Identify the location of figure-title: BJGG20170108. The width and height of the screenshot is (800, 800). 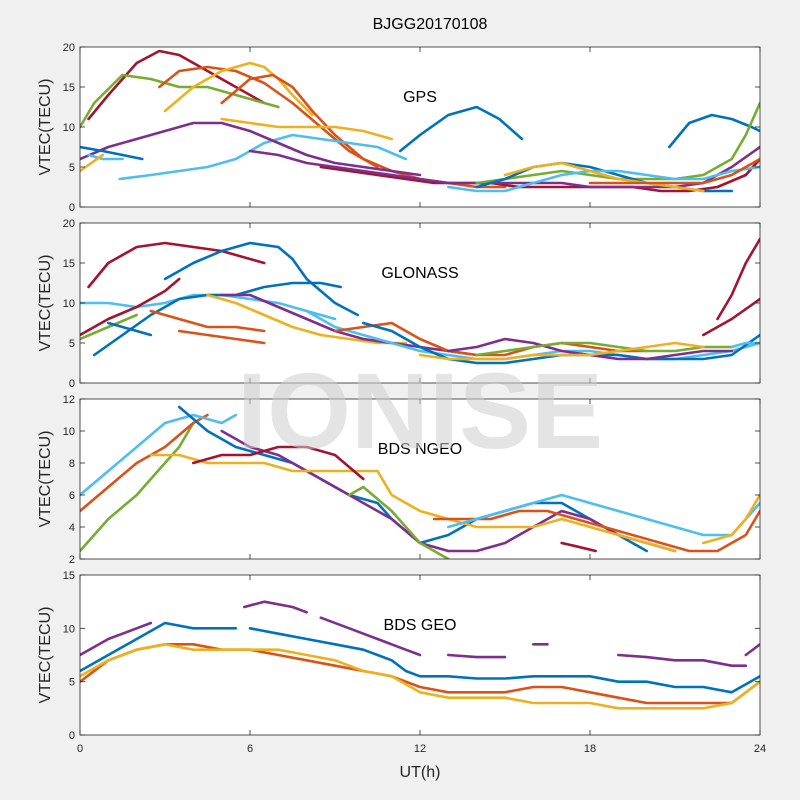
(430, 24).